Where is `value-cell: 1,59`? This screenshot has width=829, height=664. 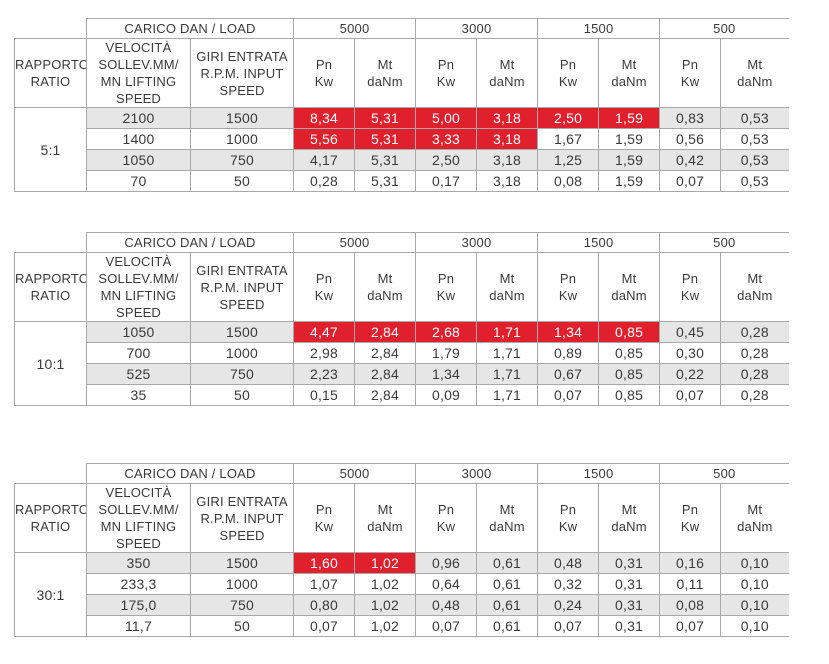 value-cell: 1,59 is located at coordinates (629, 181).